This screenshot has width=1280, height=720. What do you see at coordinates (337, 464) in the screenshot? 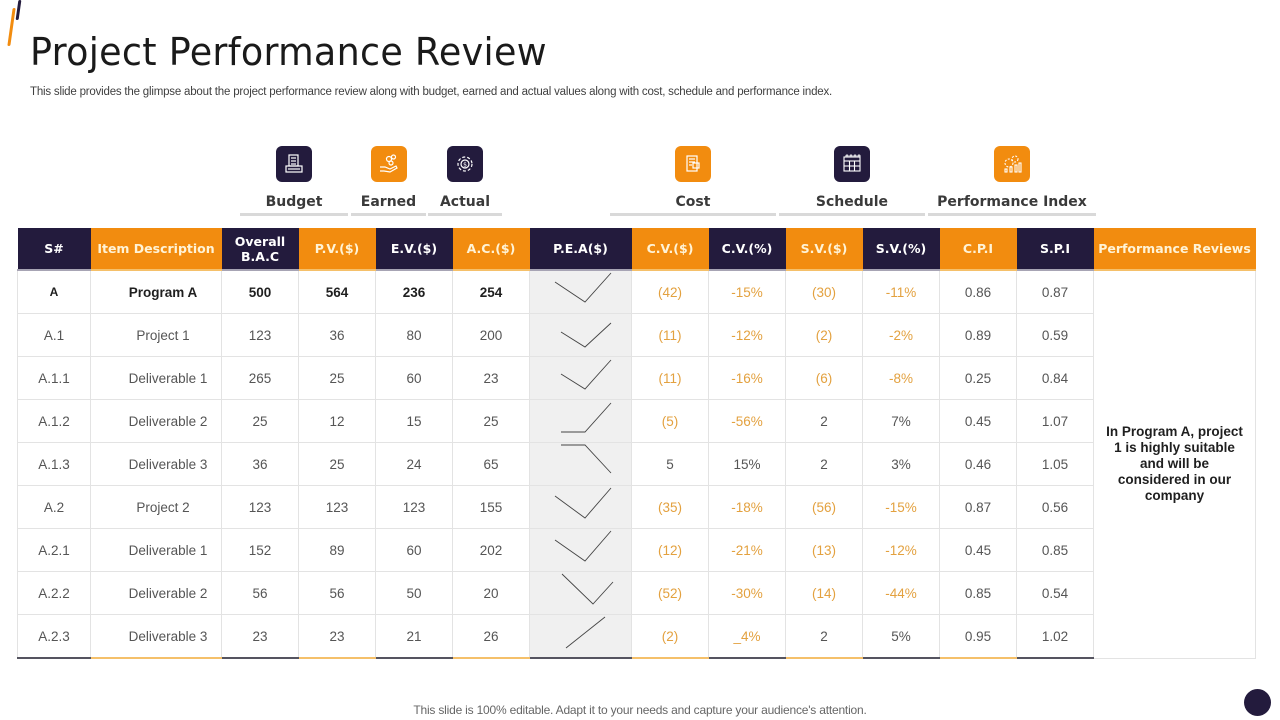
I see `cell-pv: 25` at bounding box center [337, 464].